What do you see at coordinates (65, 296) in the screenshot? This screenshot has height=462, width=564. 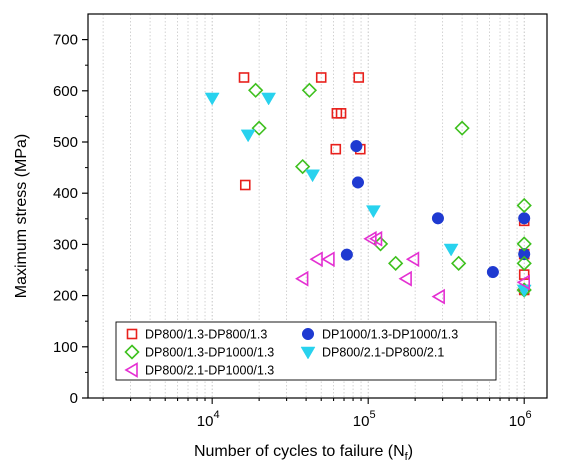 I see `y-tick-label: 200` at bounding box center [65, 296].